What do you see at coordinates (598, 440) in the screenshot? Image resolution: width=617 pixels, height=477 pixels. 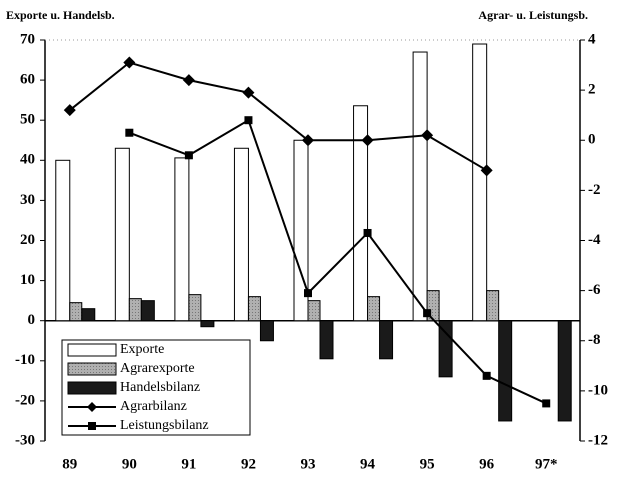 I see `y2-tick-label: -12` at bounding box center [598, 440].